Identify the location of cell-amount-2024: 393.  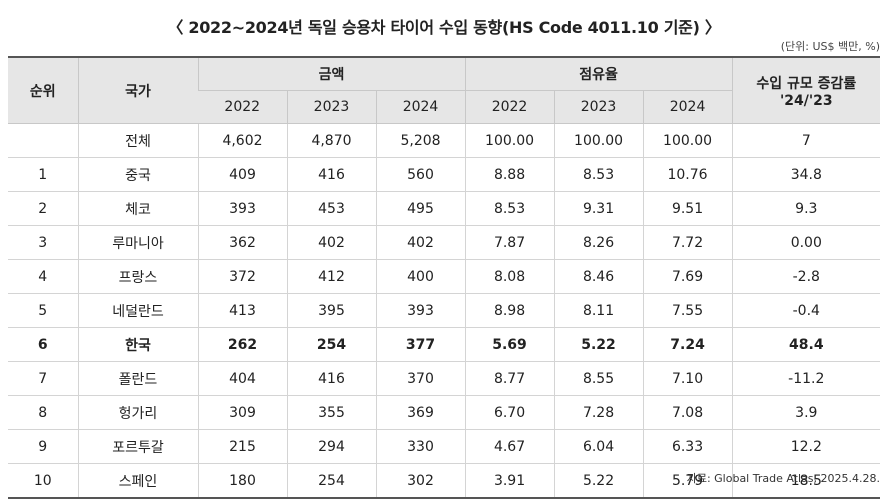
(420, 310).